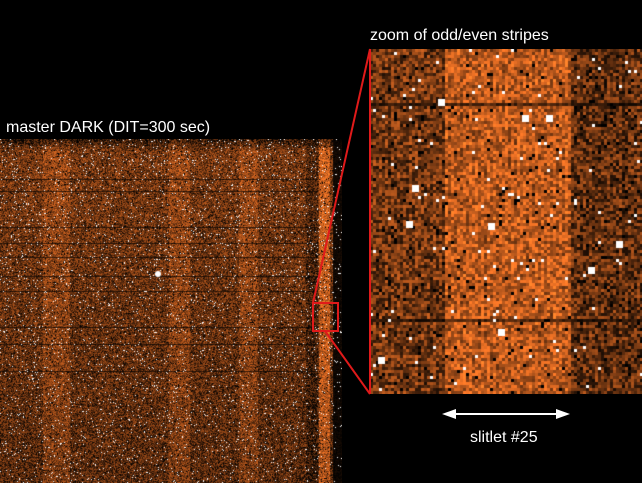 Image resolution: width=642 pixels, height=483 pixels. I want to click on zoom-title: zoom of odd/even stripes, so click(459, 35).